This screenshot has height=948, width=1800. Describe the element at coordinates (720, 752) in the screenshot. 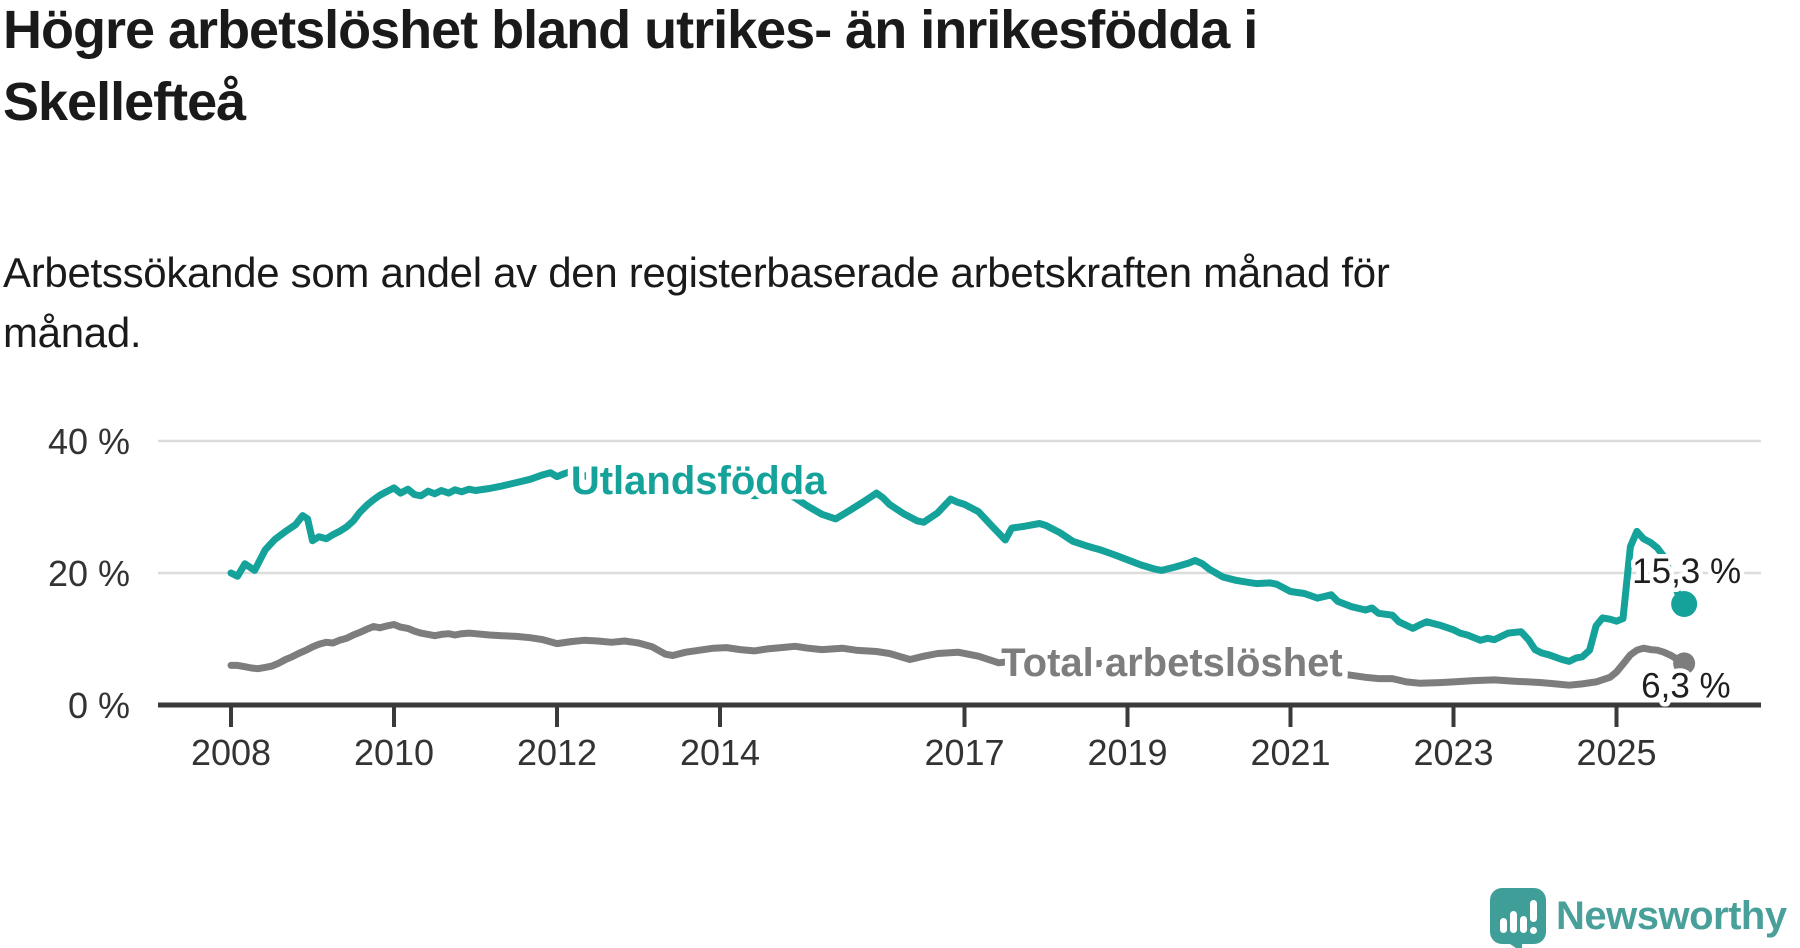

I see `x-tick-label-2014: 2014` at that location.